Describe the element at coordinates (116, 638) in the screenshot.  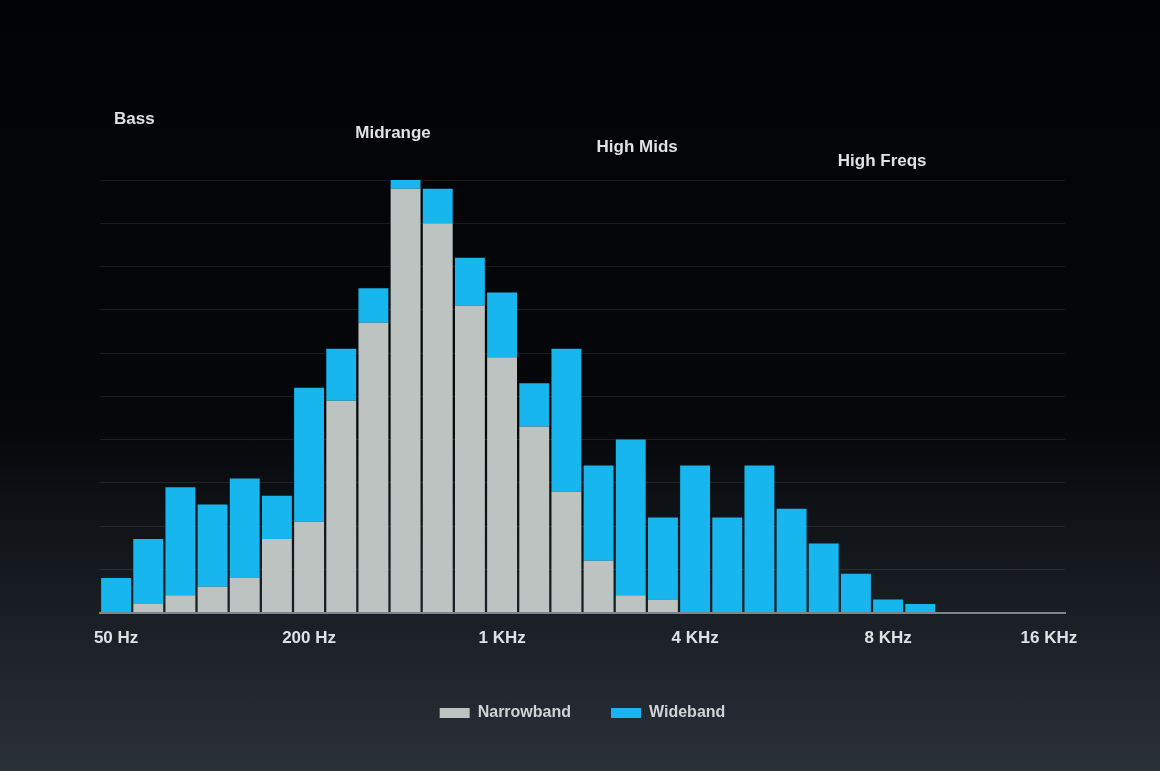
I see `x-tick-label: 50 Hz` at that location.